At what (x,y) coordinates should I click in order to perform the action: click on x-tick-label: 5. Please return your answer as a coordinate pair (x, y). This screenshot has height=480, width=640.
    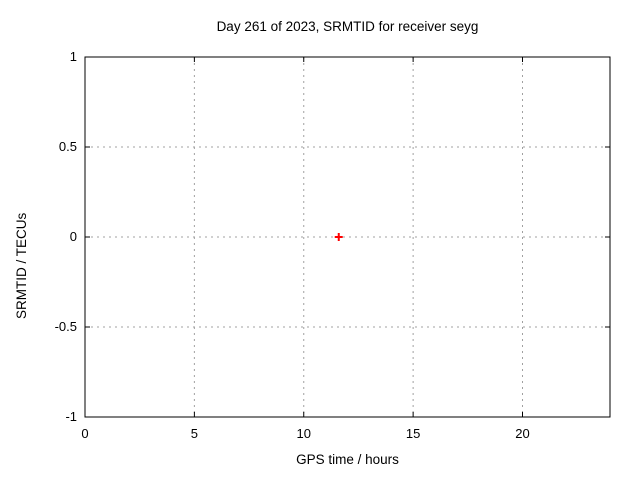
    Looking at the image, I should click on (194, 433).